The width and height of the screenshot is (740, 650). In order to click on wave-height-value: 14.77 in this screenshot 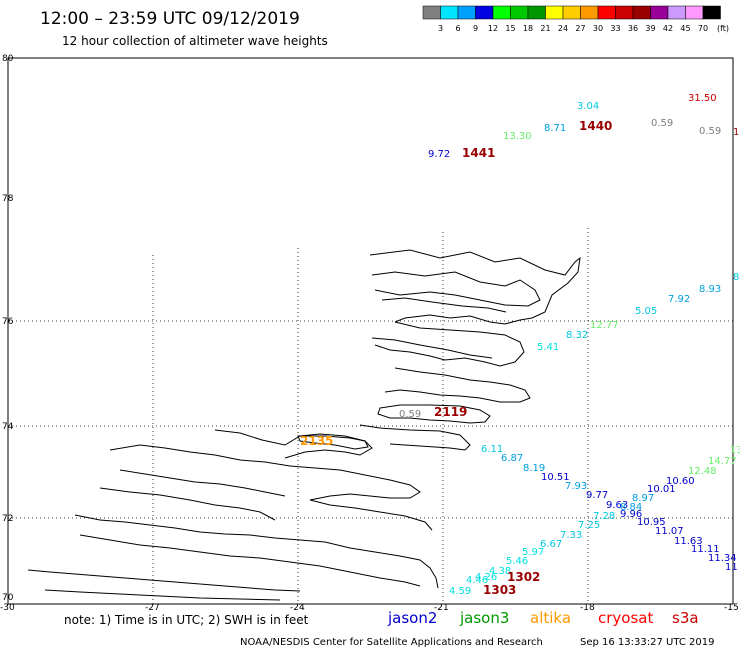, I will do `click(722, 461)`.